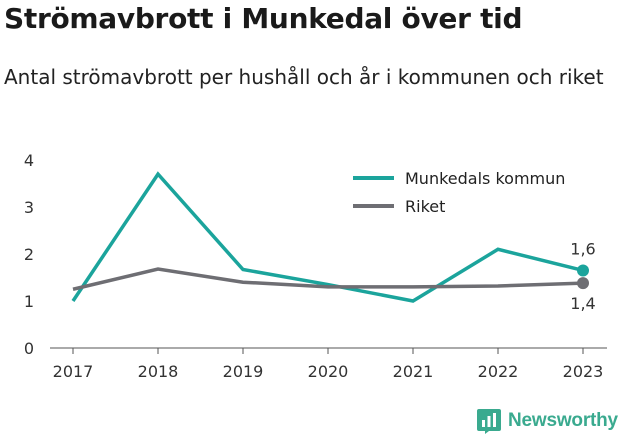 Image resolution: width=631 pixels, height=439 pixels. Describe the element at coordinates (328, 371) in the screenshot. I see `x-tick-label: 2020` at that location.